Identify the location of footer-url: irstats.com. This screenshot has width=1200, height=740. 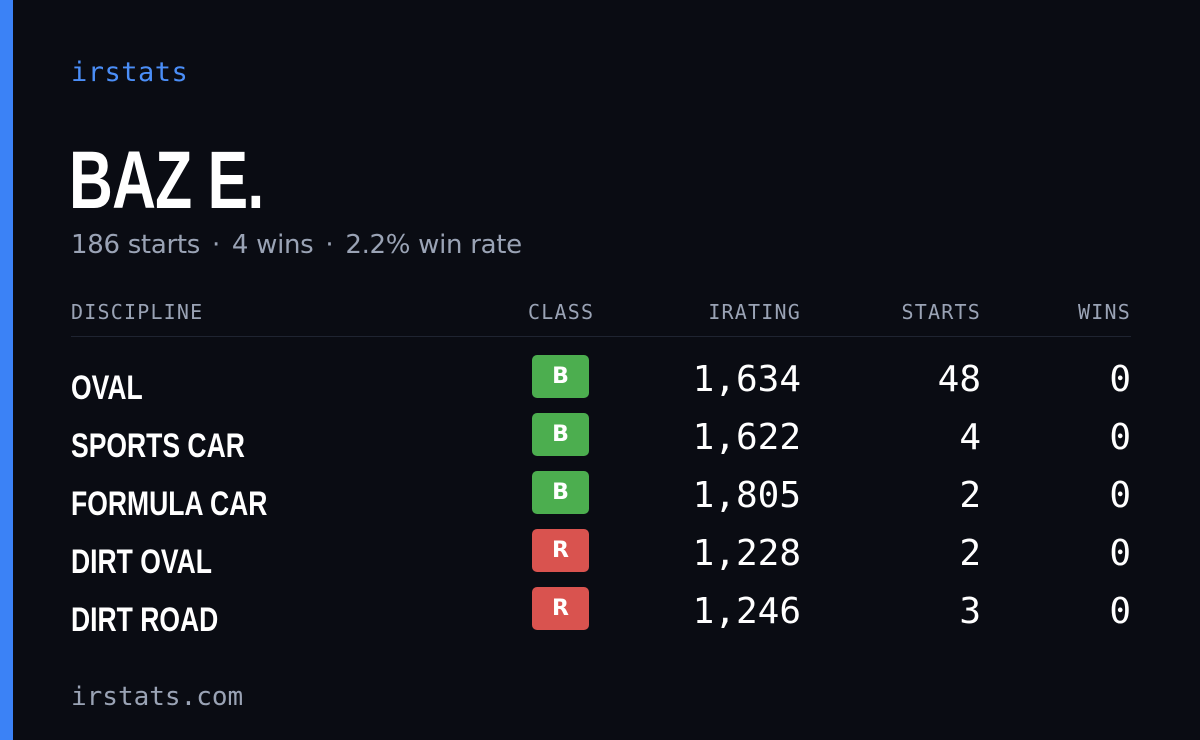
(157, 697).